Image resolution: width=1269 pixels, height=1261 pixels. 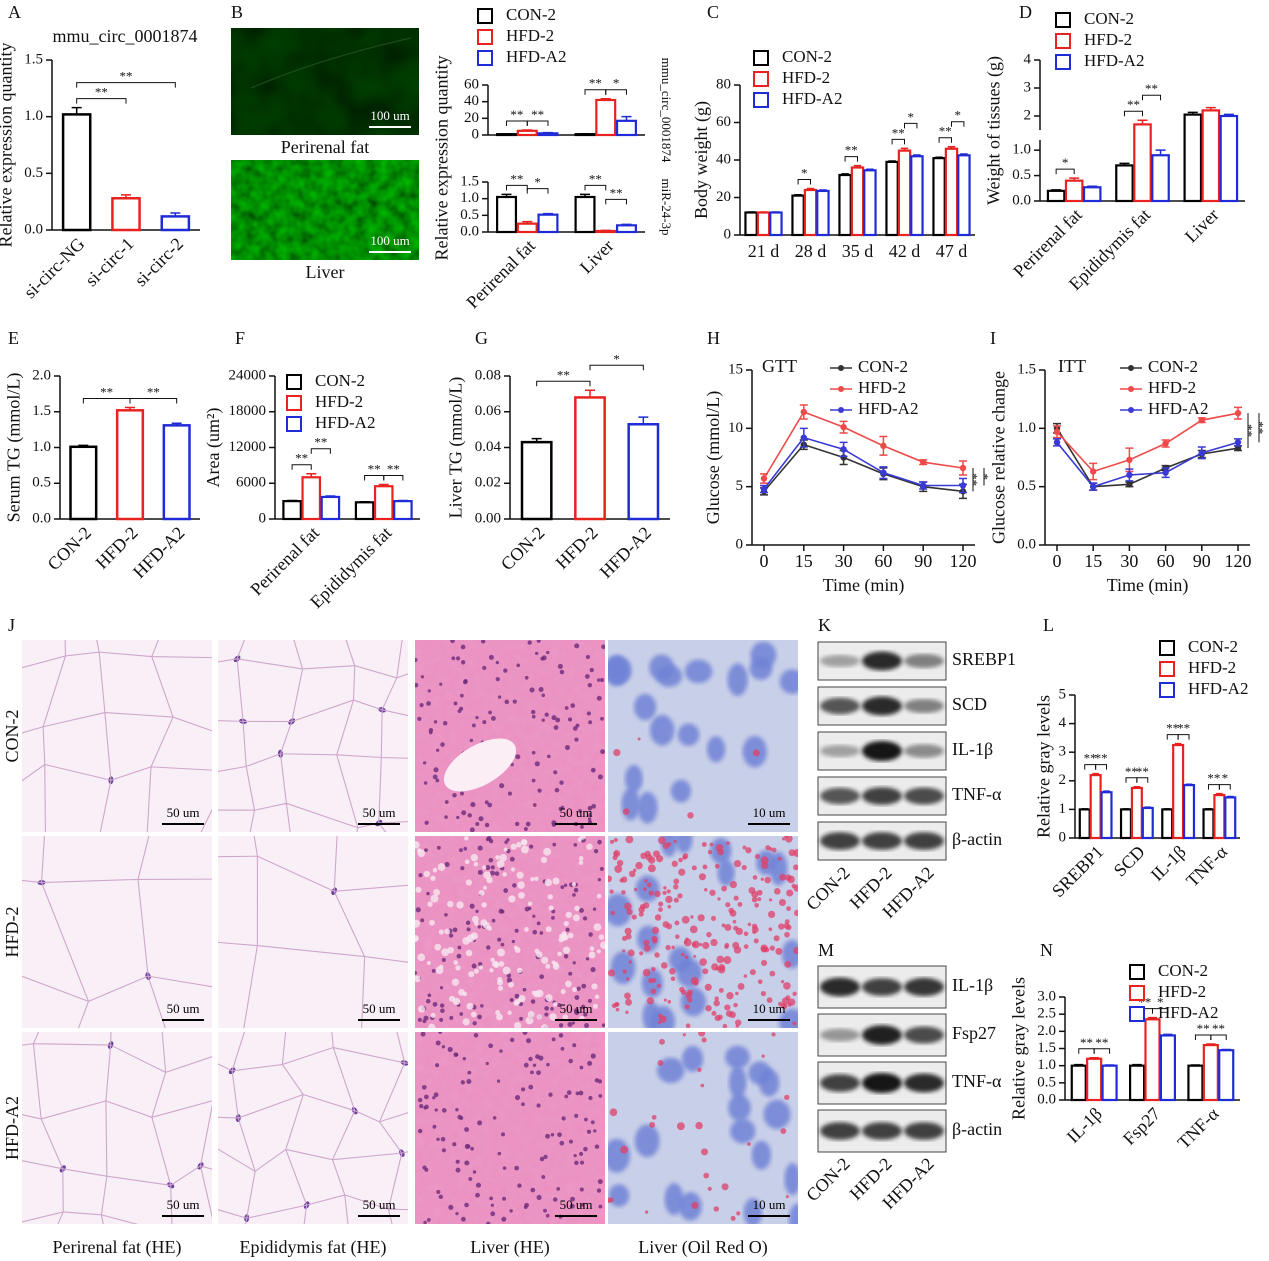 I want to click on image-caption: Liver, so click(x=325, y=272).